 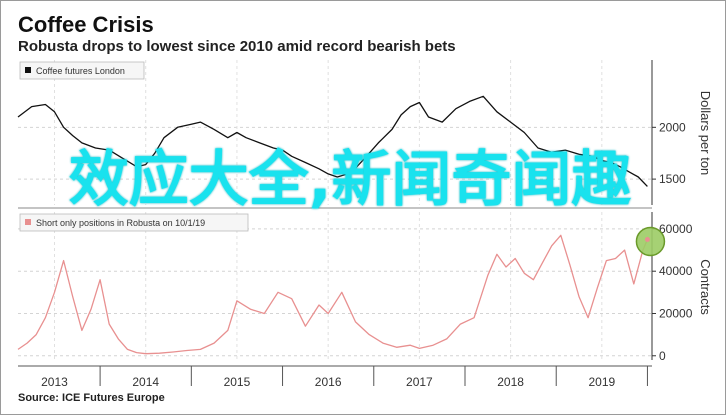 I want to click on bottom-ytick-label-1: 20000, so click(x=676, y=313).